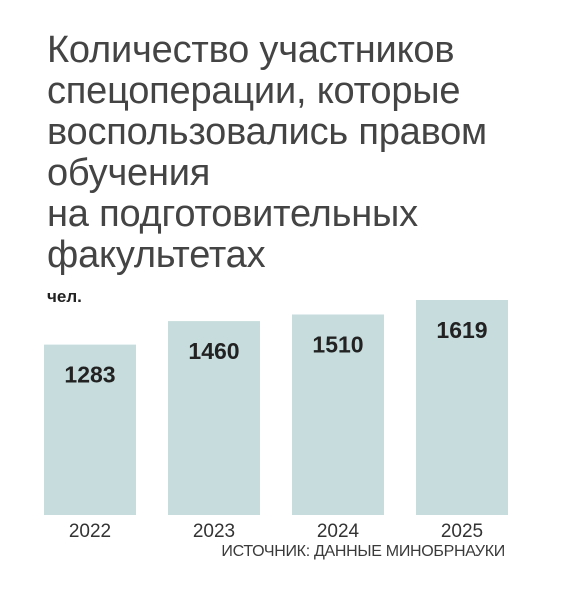 Image resolution: width=574 pixels, height=606 pixels. Describe the element at coordinates (90, 429) in the screenshot. I see `bar-2022` at that location.